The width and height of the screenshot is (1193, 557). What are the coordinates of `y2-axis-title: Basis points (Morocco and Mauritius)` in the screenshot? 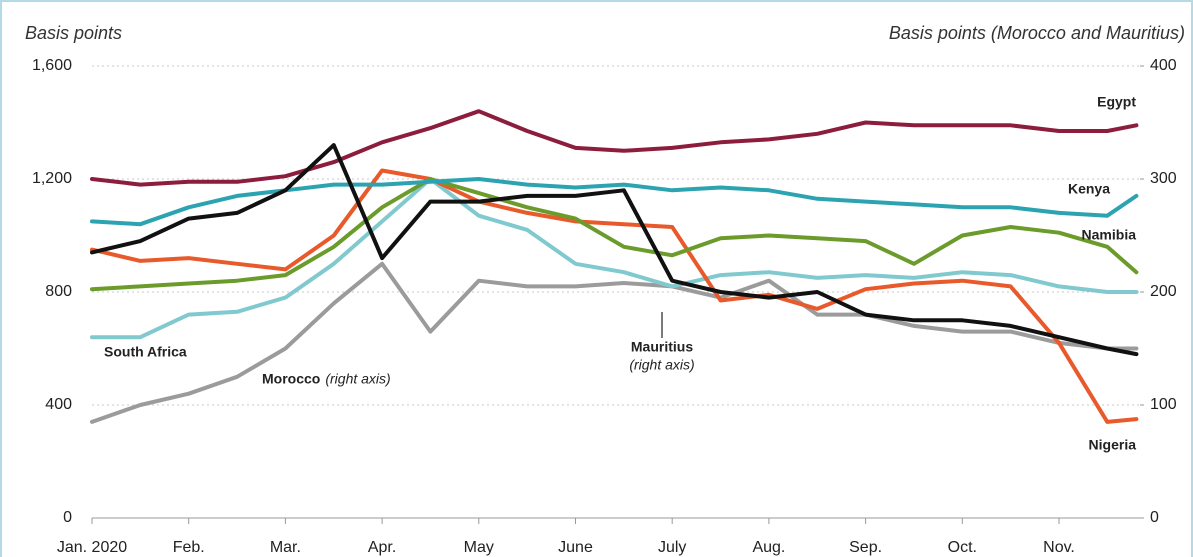 It's located at (1037, 33).